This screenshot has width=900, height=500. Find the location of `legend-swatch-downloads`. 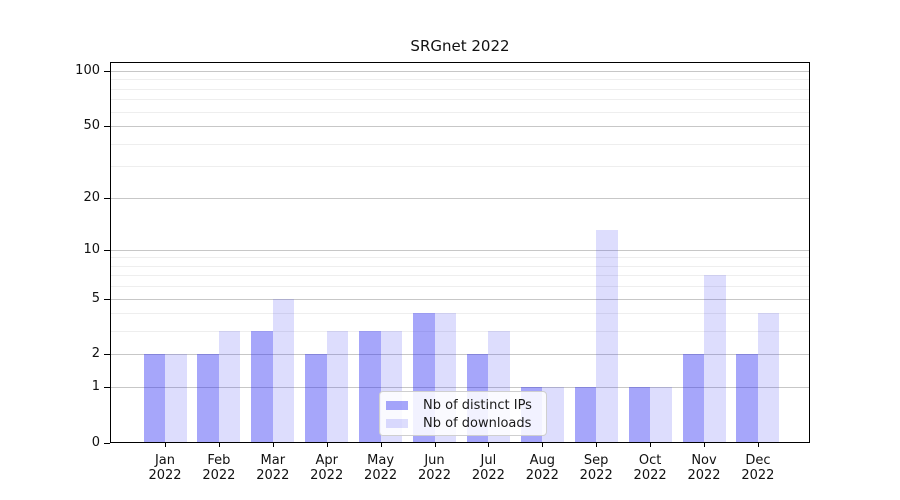

legend-swatch-downloads is located at coordinates (397, 423).